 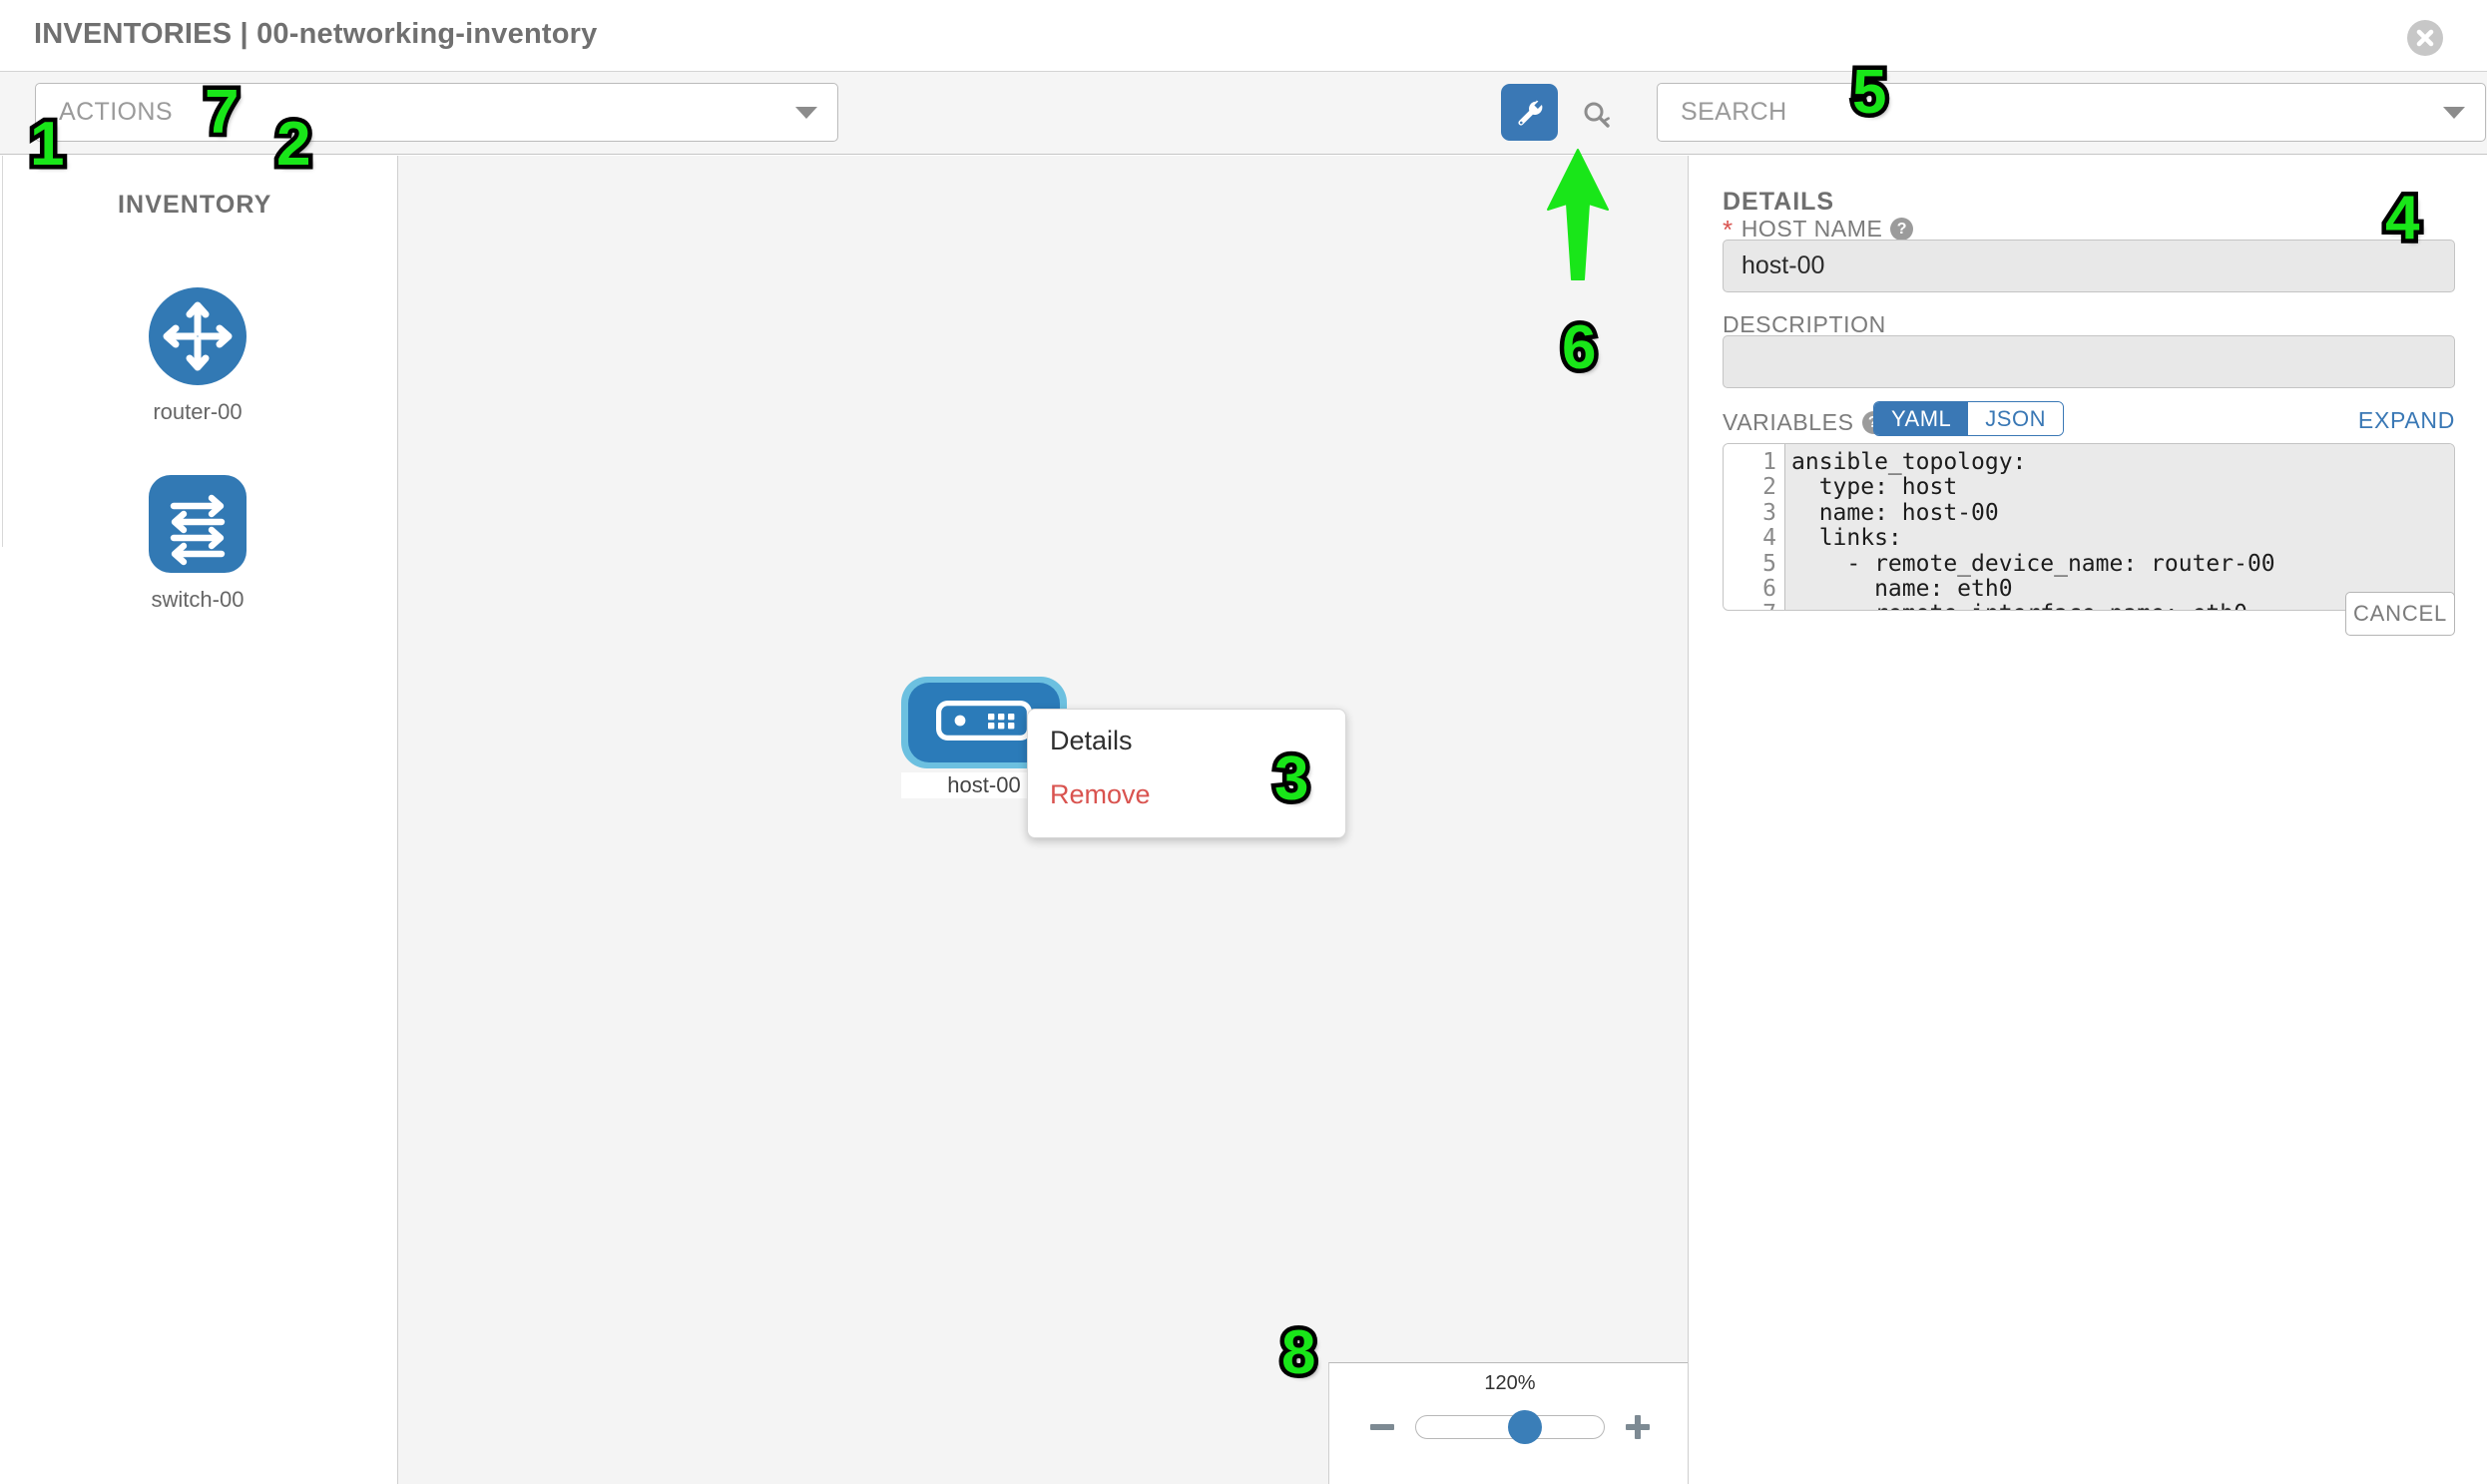 I want to click on description-label: DESCRIPTION, so click(x=1804, y=324).